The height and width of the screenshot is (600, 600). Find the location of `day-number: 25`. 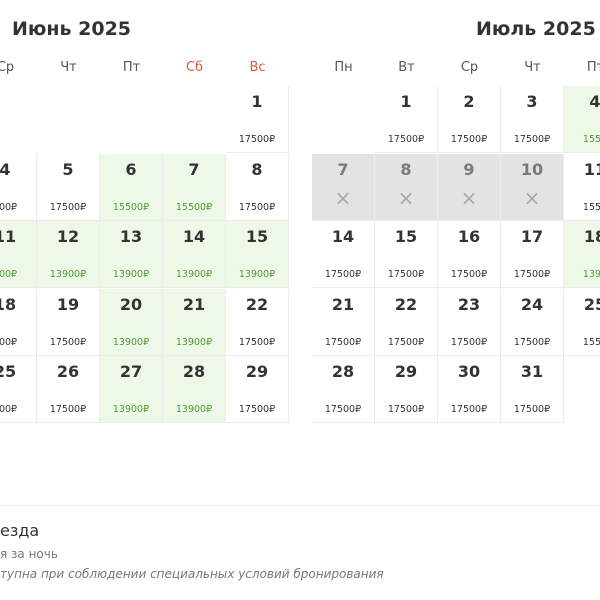

day-number: 25 is located at coordinates (8, 371).